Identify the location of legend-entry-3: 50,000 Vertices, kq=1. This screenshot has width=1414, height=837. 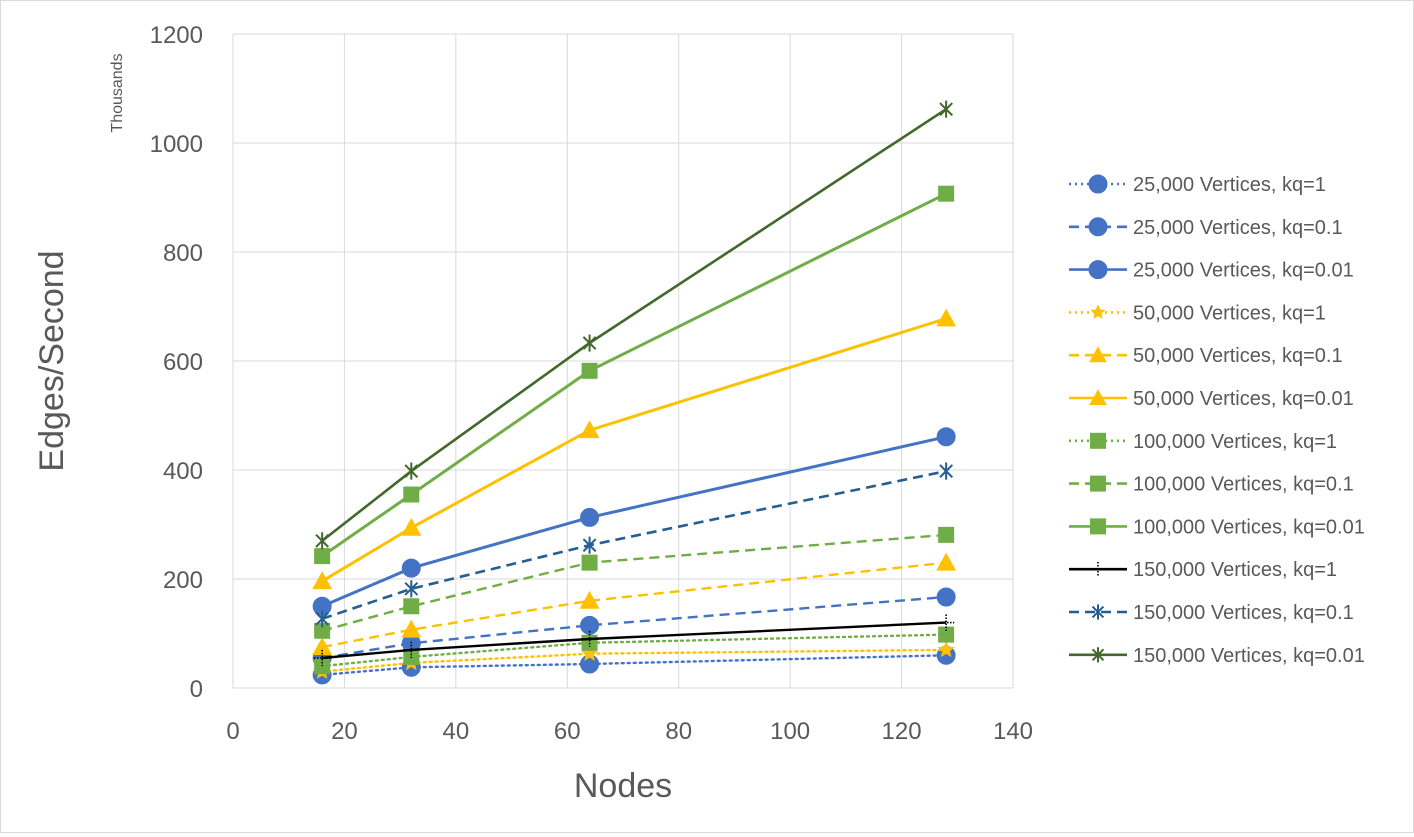
(1197, 313).